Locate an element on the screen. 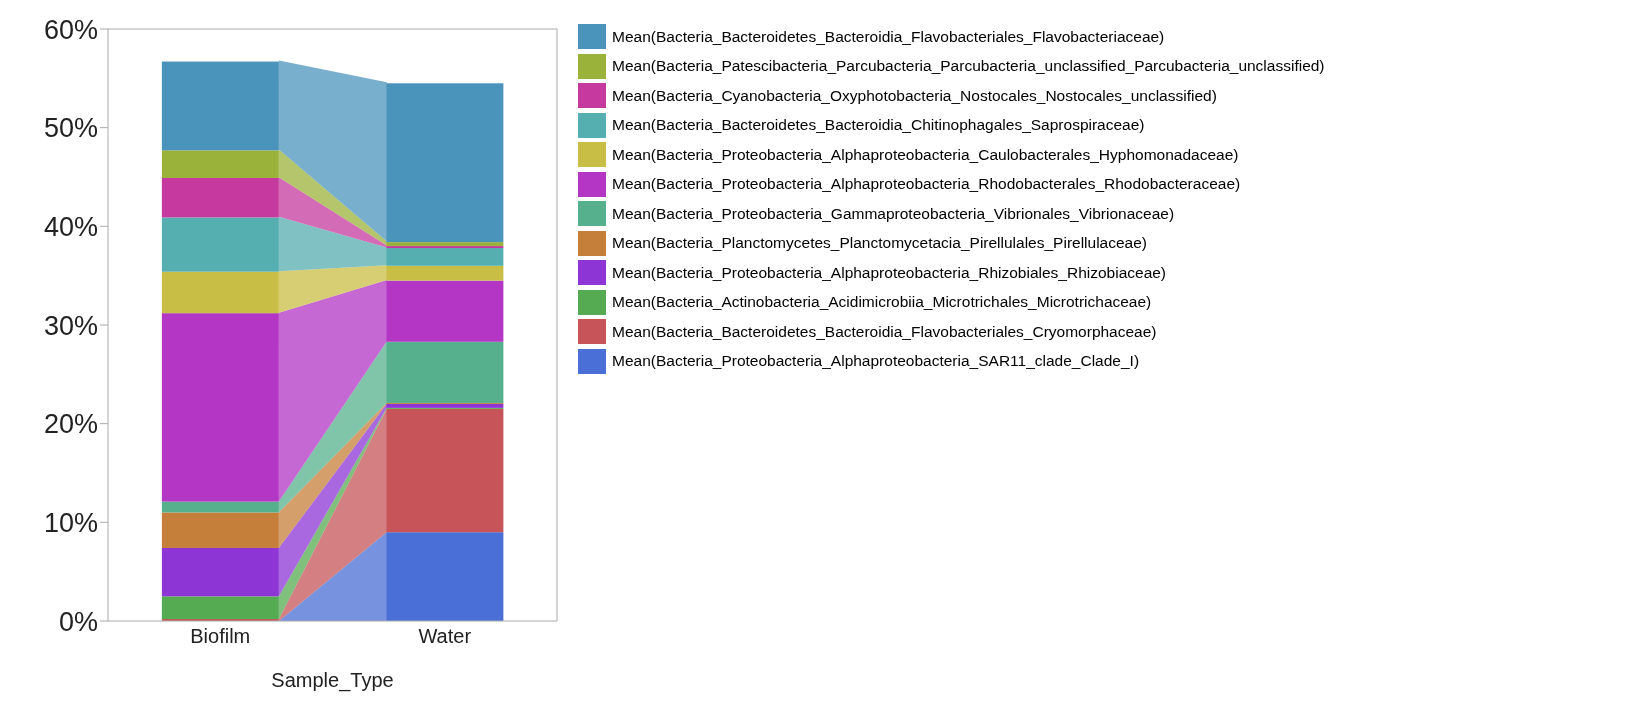  y-tick-label: 60% is located at coordinates (70, 29).